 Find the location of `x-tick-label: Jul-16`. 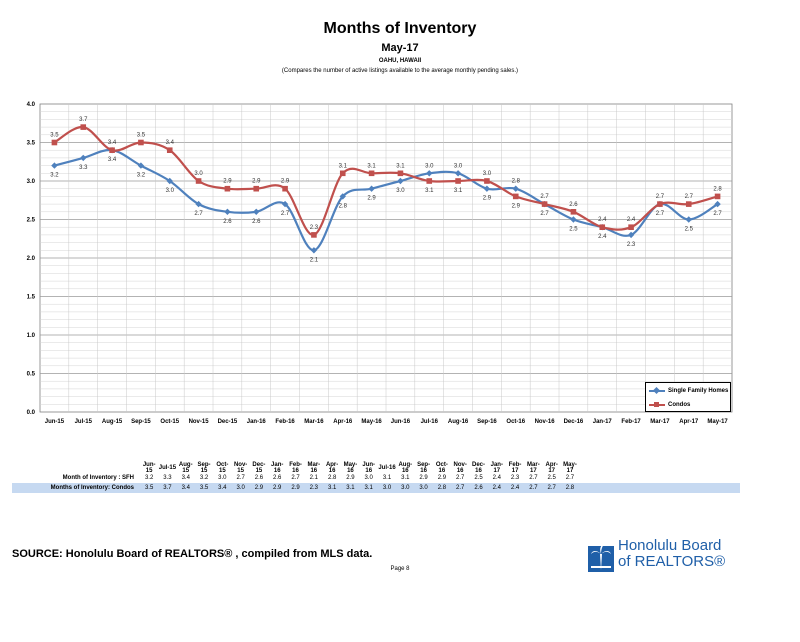

x-tick-label: Jul-16 is located at coordinates (430, 422).